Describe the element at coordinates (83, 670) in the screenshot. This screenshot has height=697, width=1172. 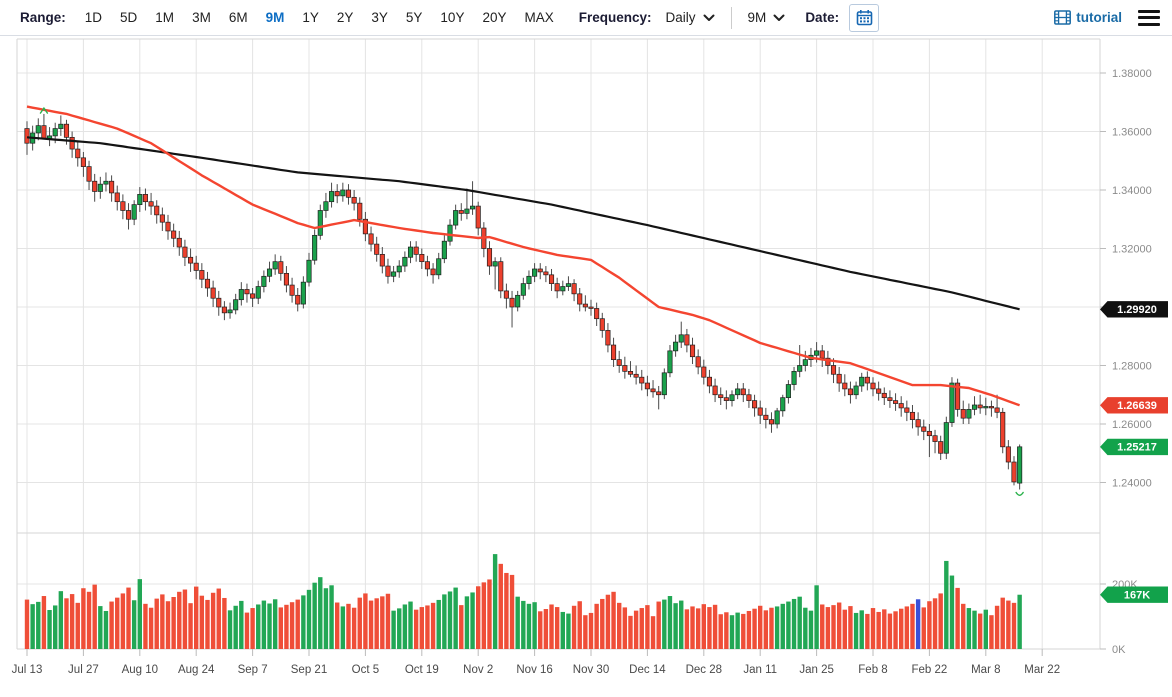
I see `svg-text: Jul 27` at that location.